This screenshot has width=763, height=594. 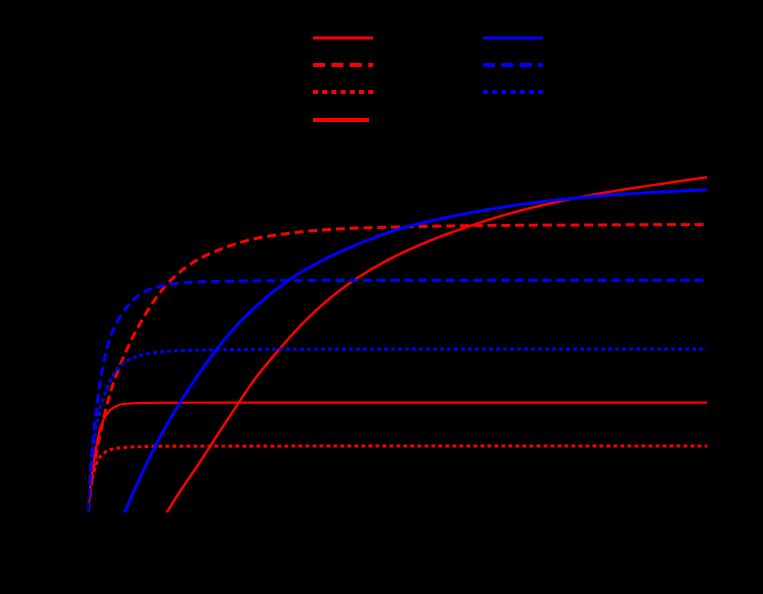 What do you see at coordinates (397, 479) in the screenshot?
I see `series-line-red-dotted` at bounding box center [397, 479].